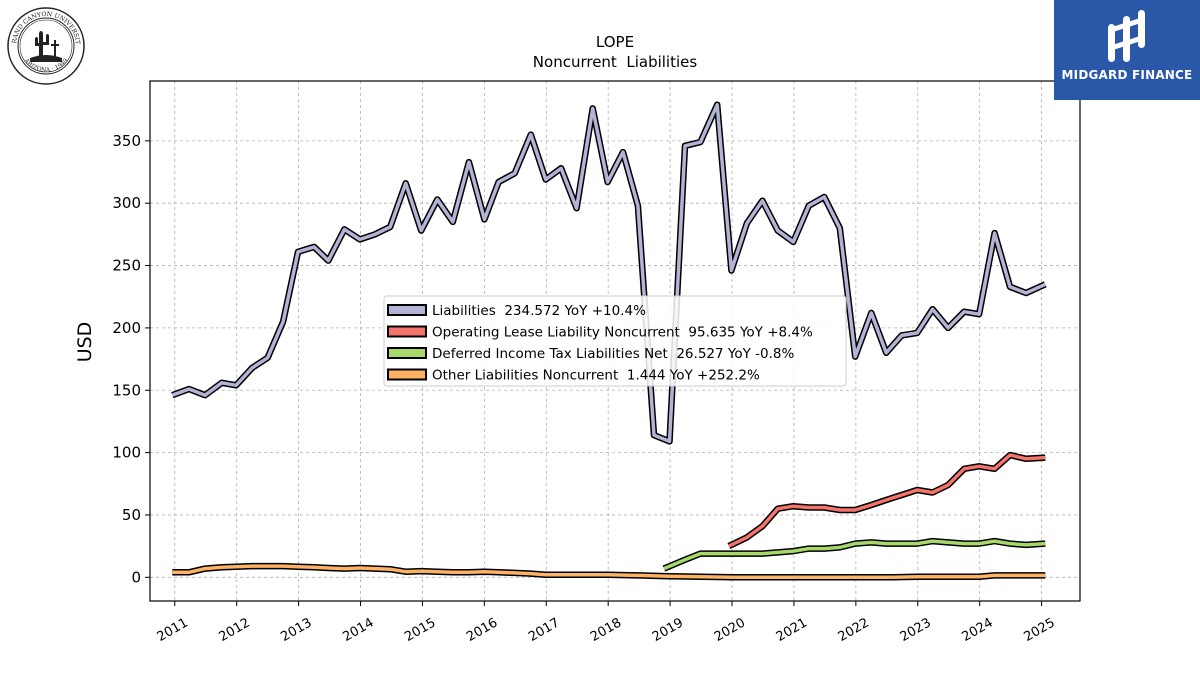 The image size is (1200, 675). Describe the element at coordinates (136, 577) in the screenshot. I see `y-tick-label: 0` at that location.